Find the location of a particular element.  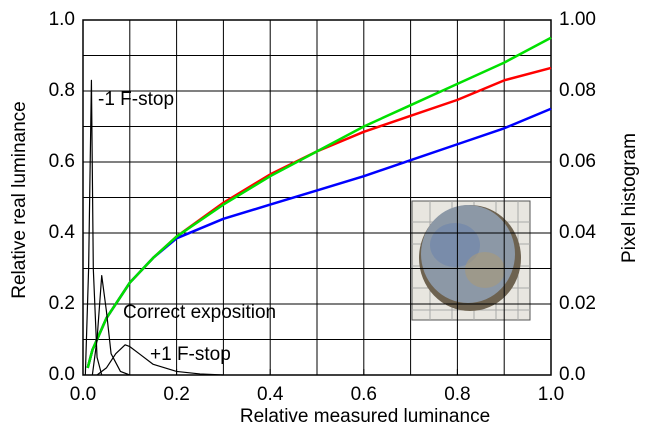

y-axis-title: Relative real luminance is located at coordinates (19, 200).